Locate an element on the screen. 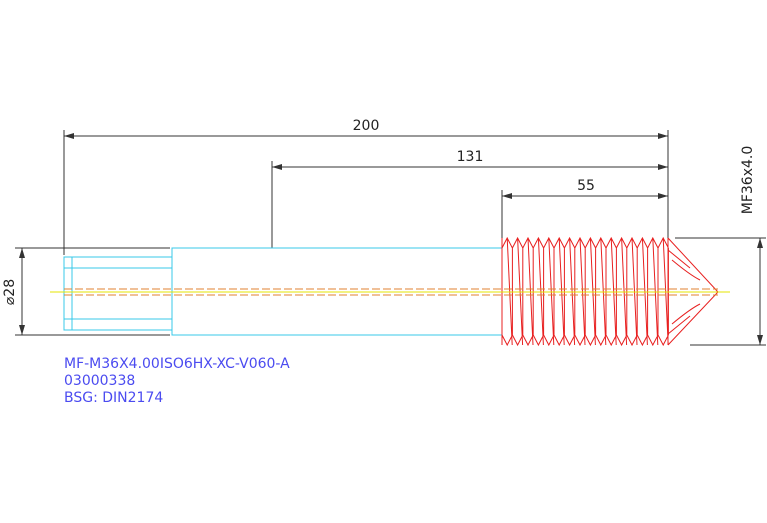 This screenshot has width=767, height=523. note: 03000338 is located at coordinates (99, 381).